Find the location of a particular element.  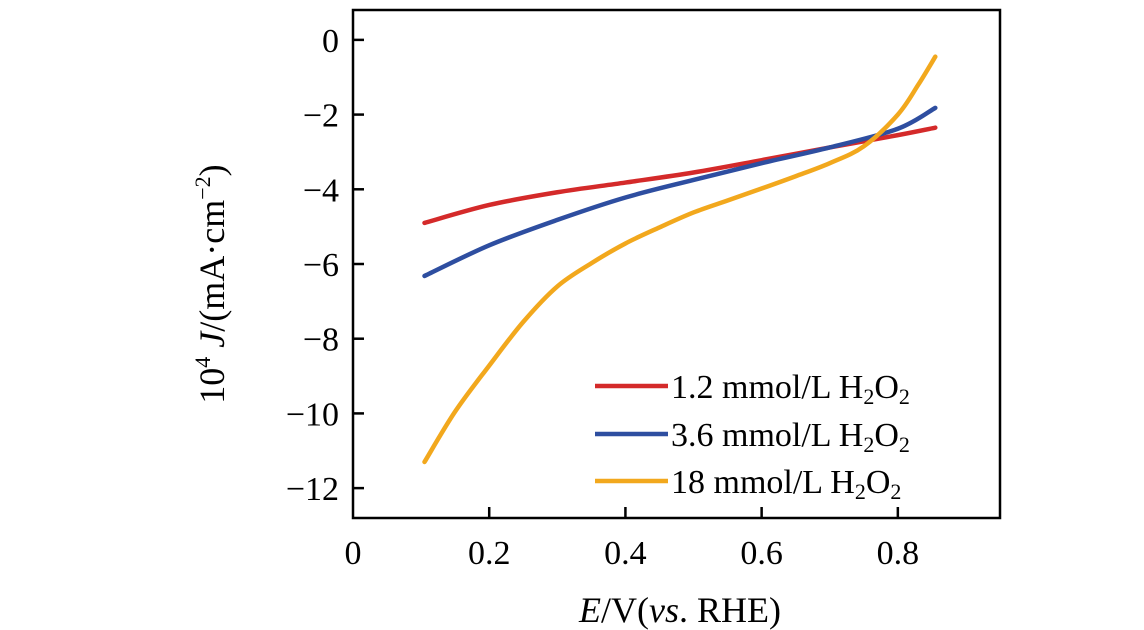

y-tick-label: −2 is located at coordinates (321, 116).